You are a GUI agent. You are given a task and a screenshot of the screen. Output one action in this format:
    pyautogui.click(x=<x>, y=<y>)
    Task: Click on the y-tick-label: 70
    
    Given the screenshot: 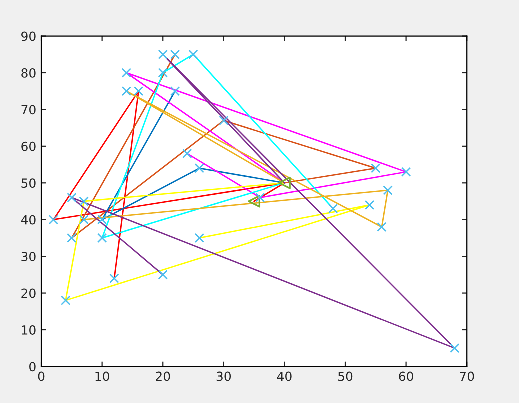 What is the action you would take?
    pyautogui.click(x=29, y=110)
    